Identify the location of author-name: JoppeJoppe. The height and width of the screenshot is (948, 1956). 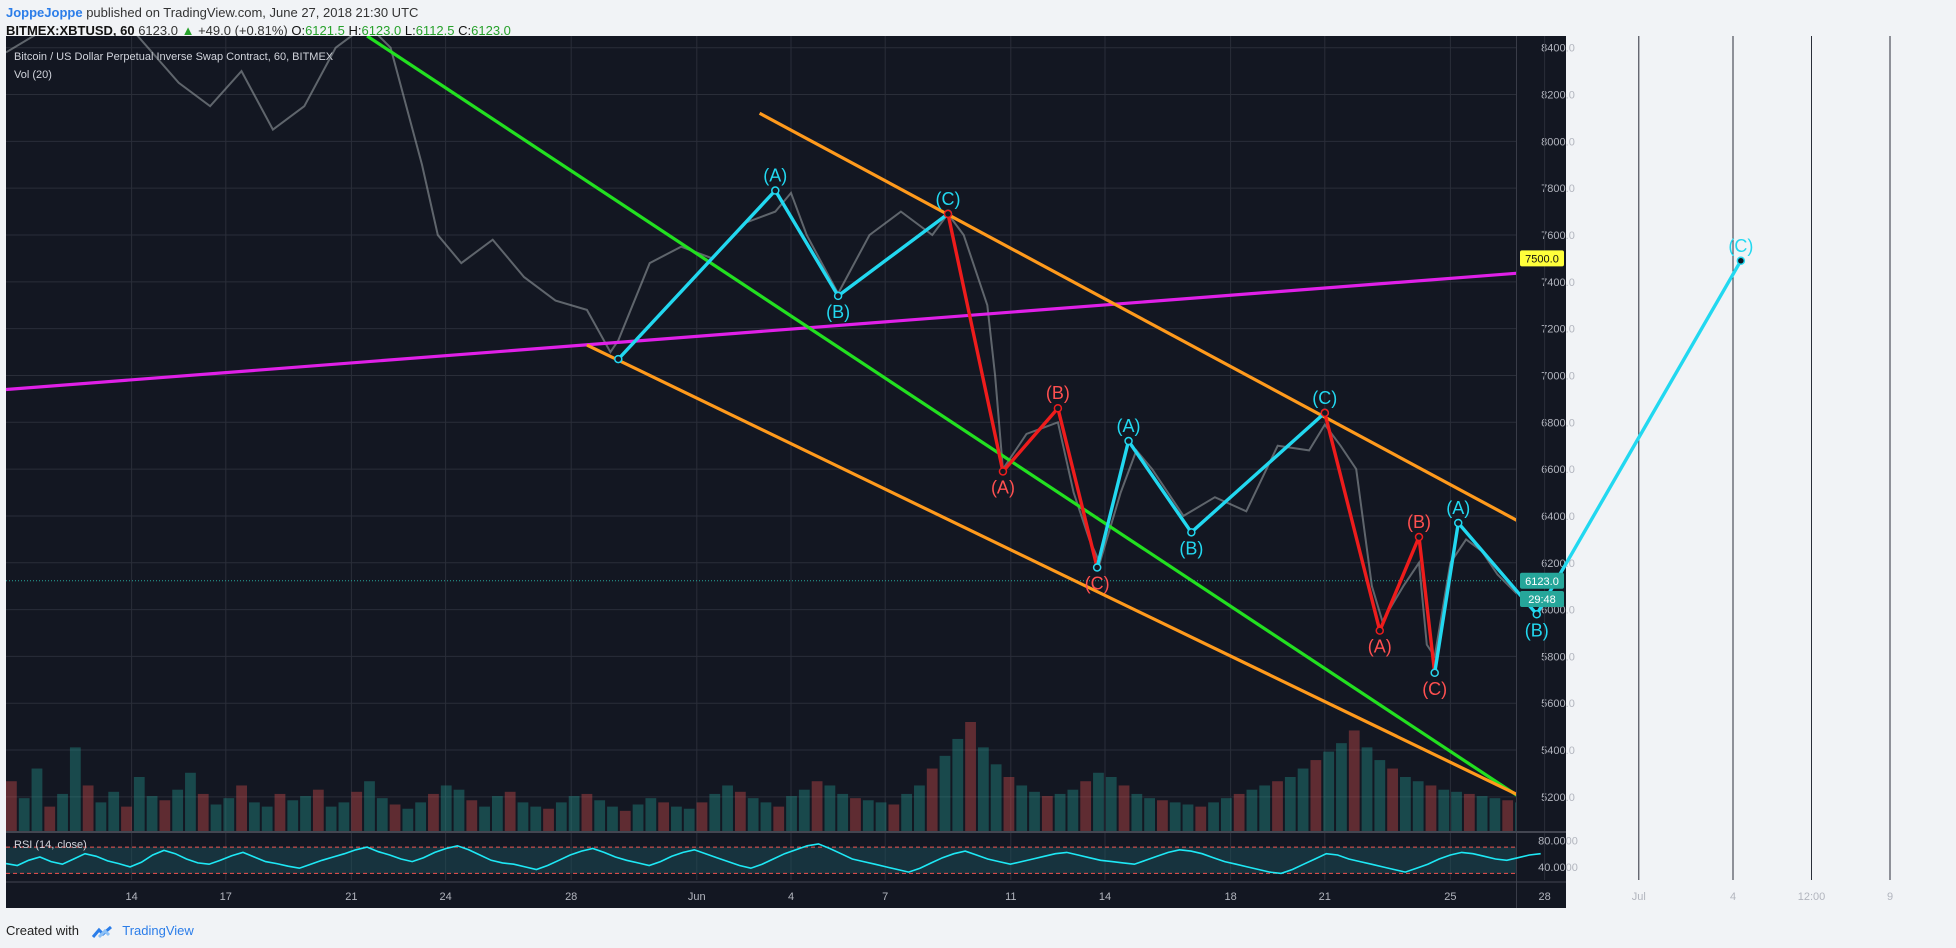
(44, 12).